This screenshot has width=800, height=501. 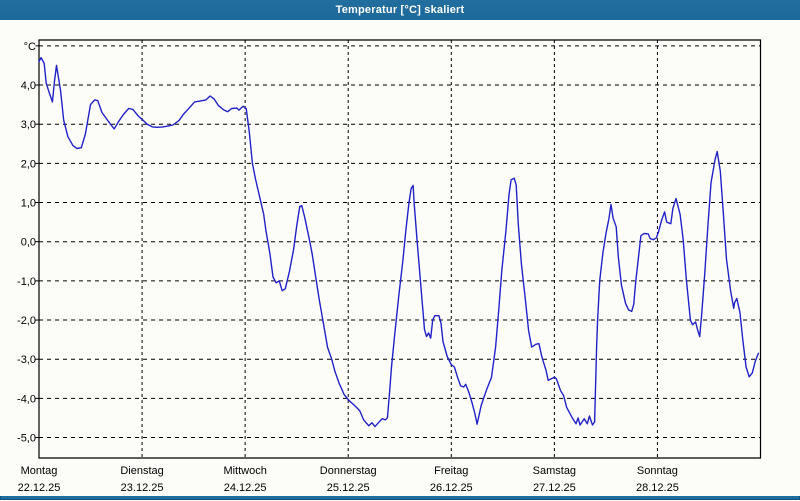 What do you see at coordinates (39, 488) in the screenshot?
I see `x-date-label: 22.12.25` at bounding box center [39, 488].